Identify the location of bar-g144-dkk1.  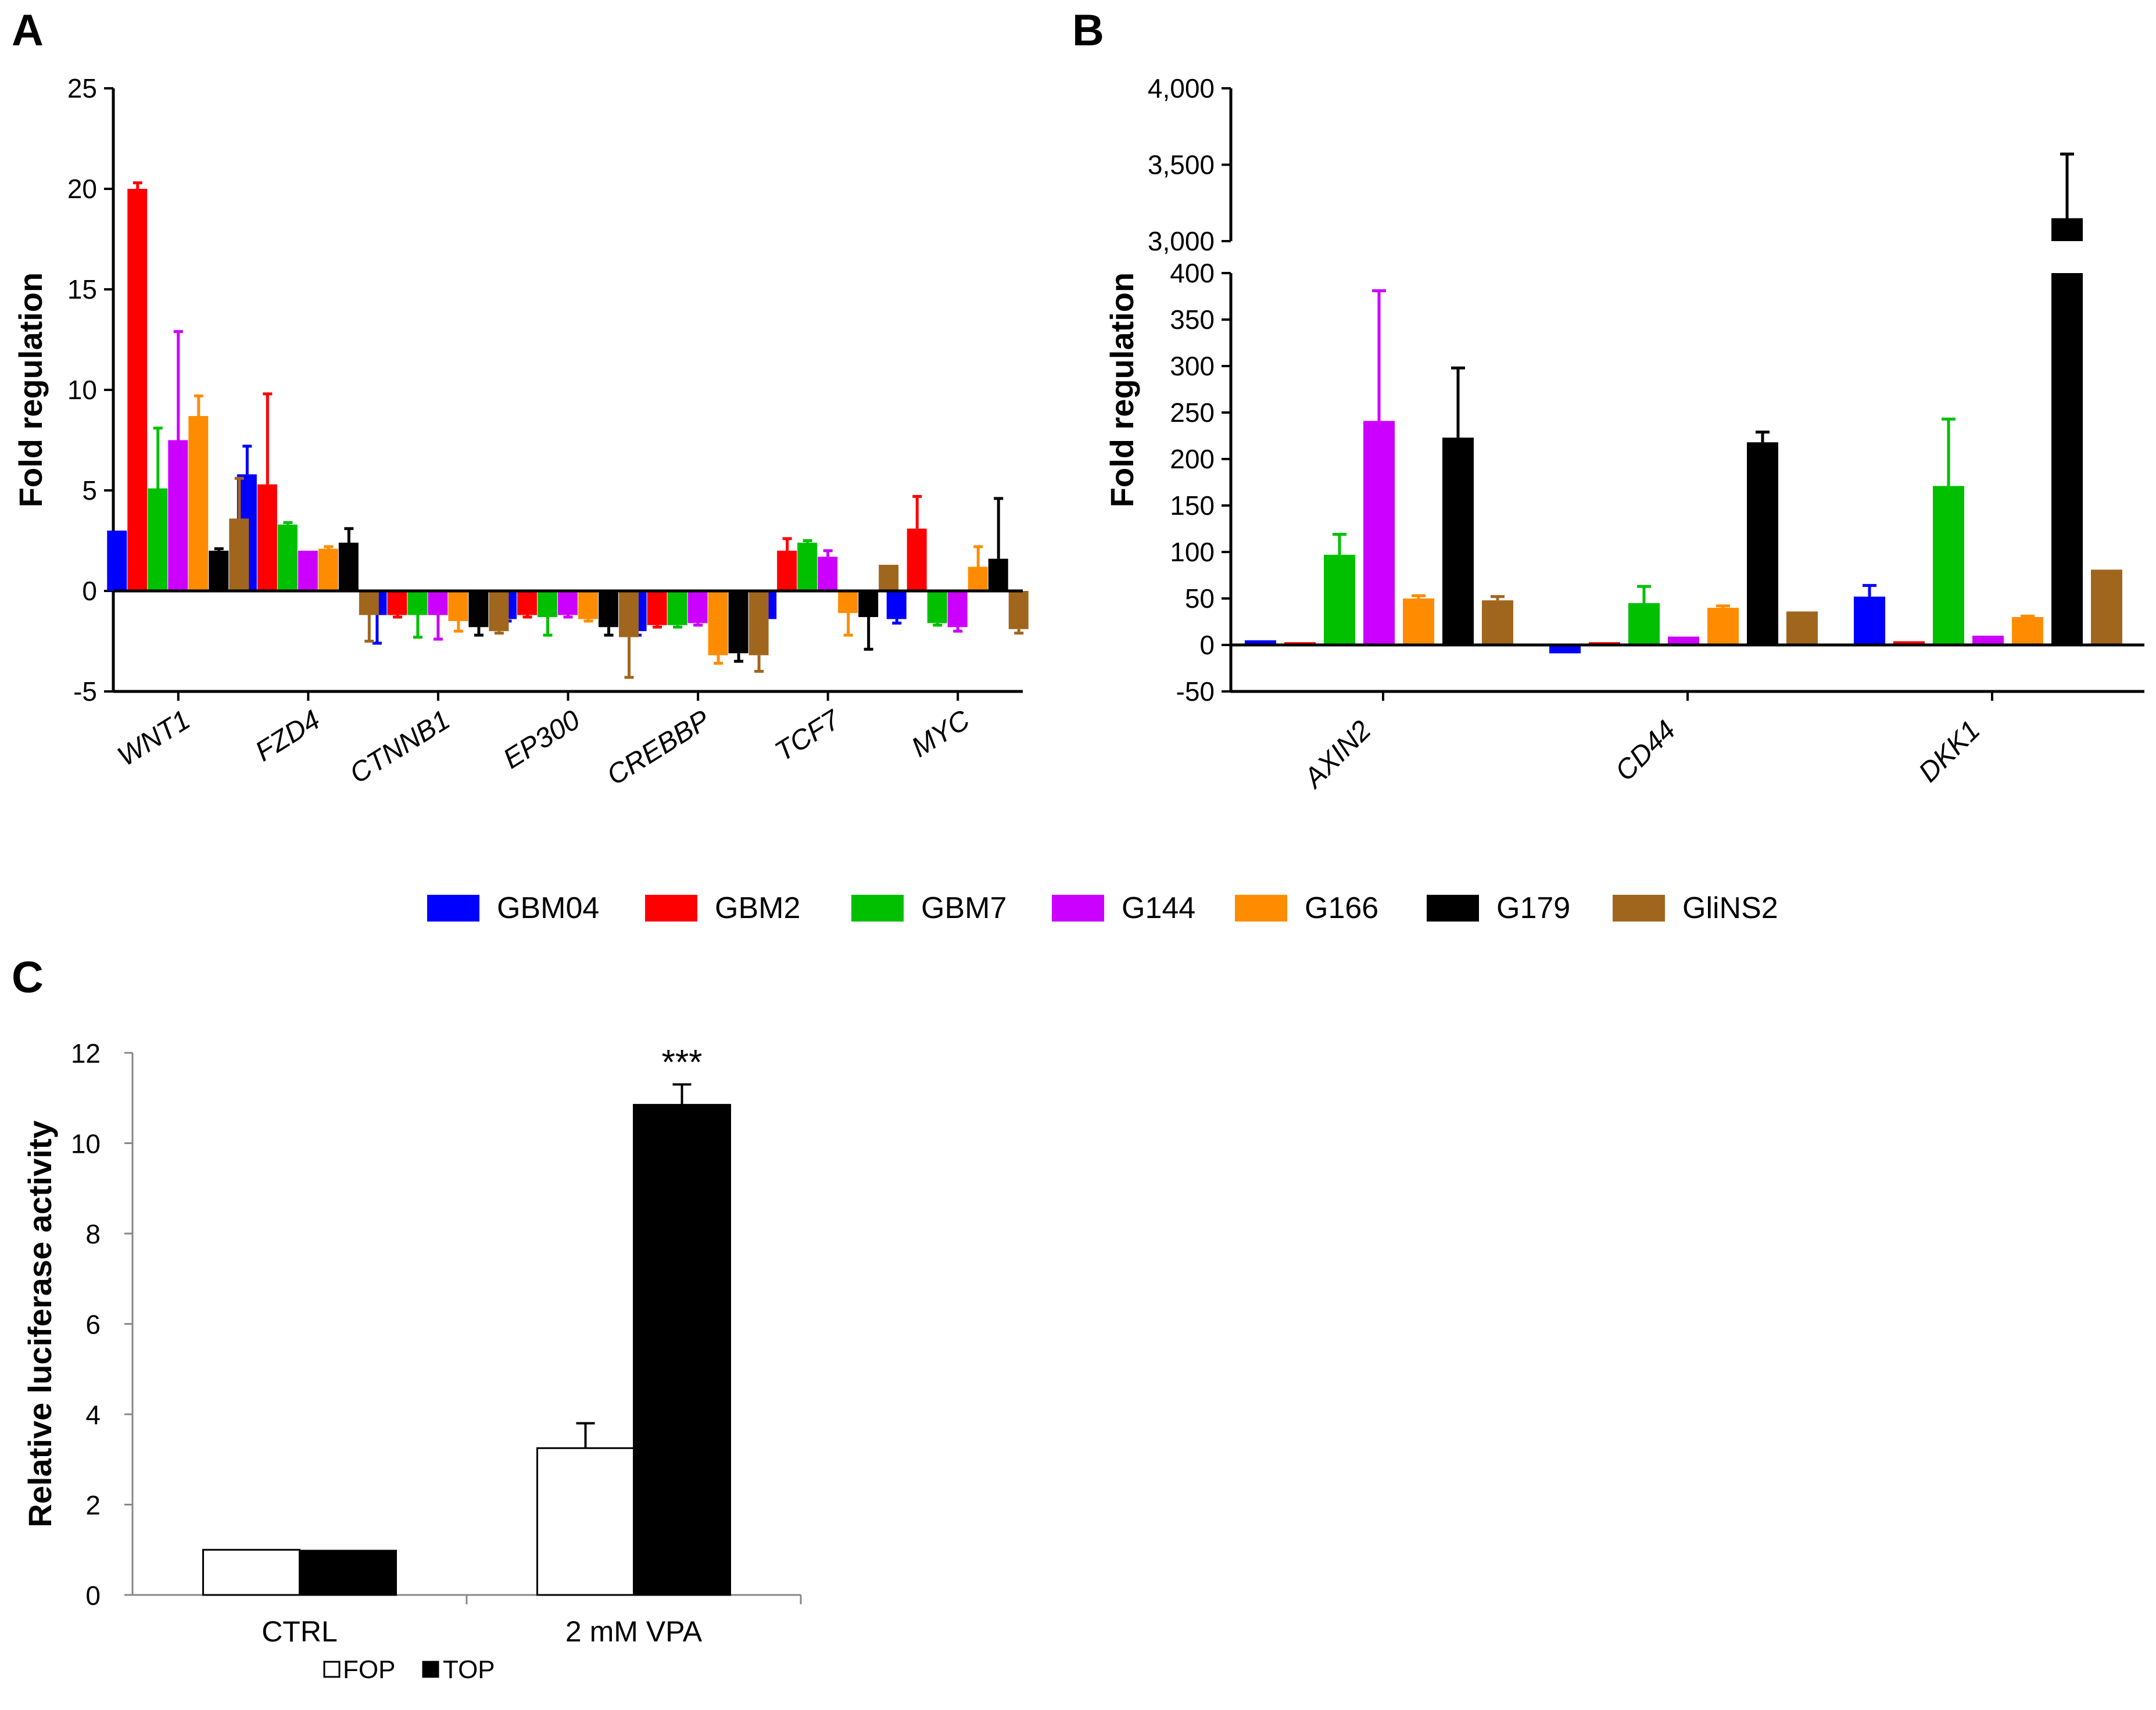
(1988, 640).